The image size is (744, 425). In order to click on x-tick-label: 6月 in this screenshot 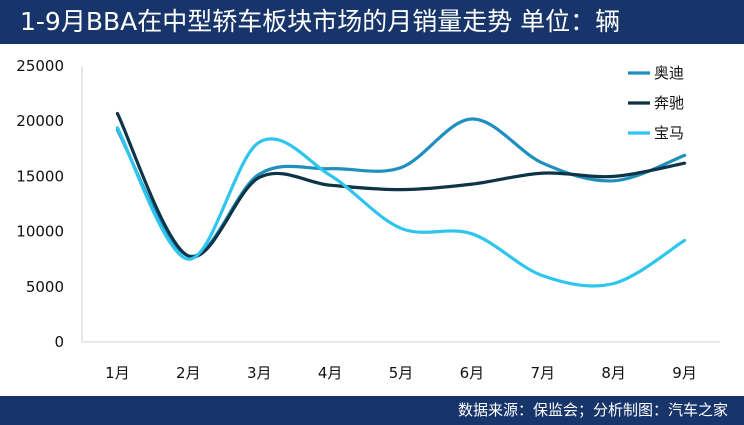, I will do `click(472, 373)`.